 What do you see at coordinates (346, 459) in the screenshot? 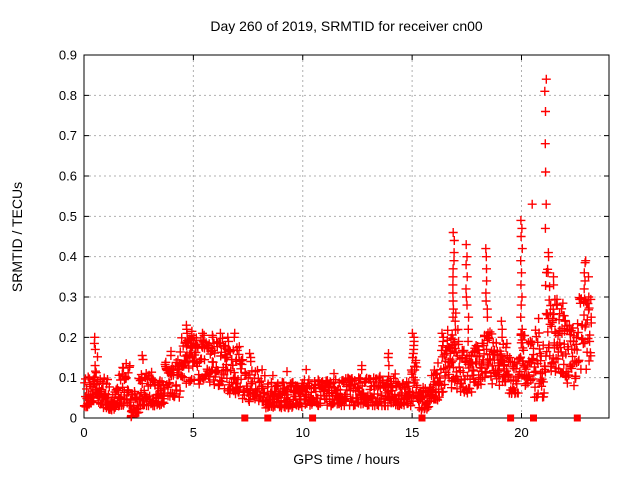
I see `x-axis-label: GPS time / hours` at bounding box center [346, 459].